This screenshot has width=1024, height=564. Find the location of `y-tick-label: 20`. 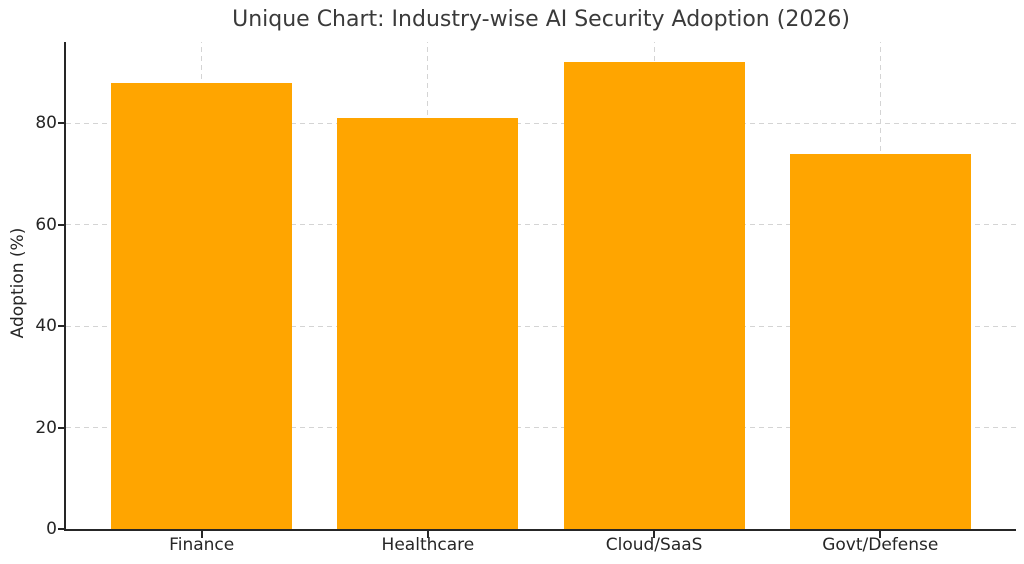

y-tick-label: 20 is located at coordinates (46, 427).